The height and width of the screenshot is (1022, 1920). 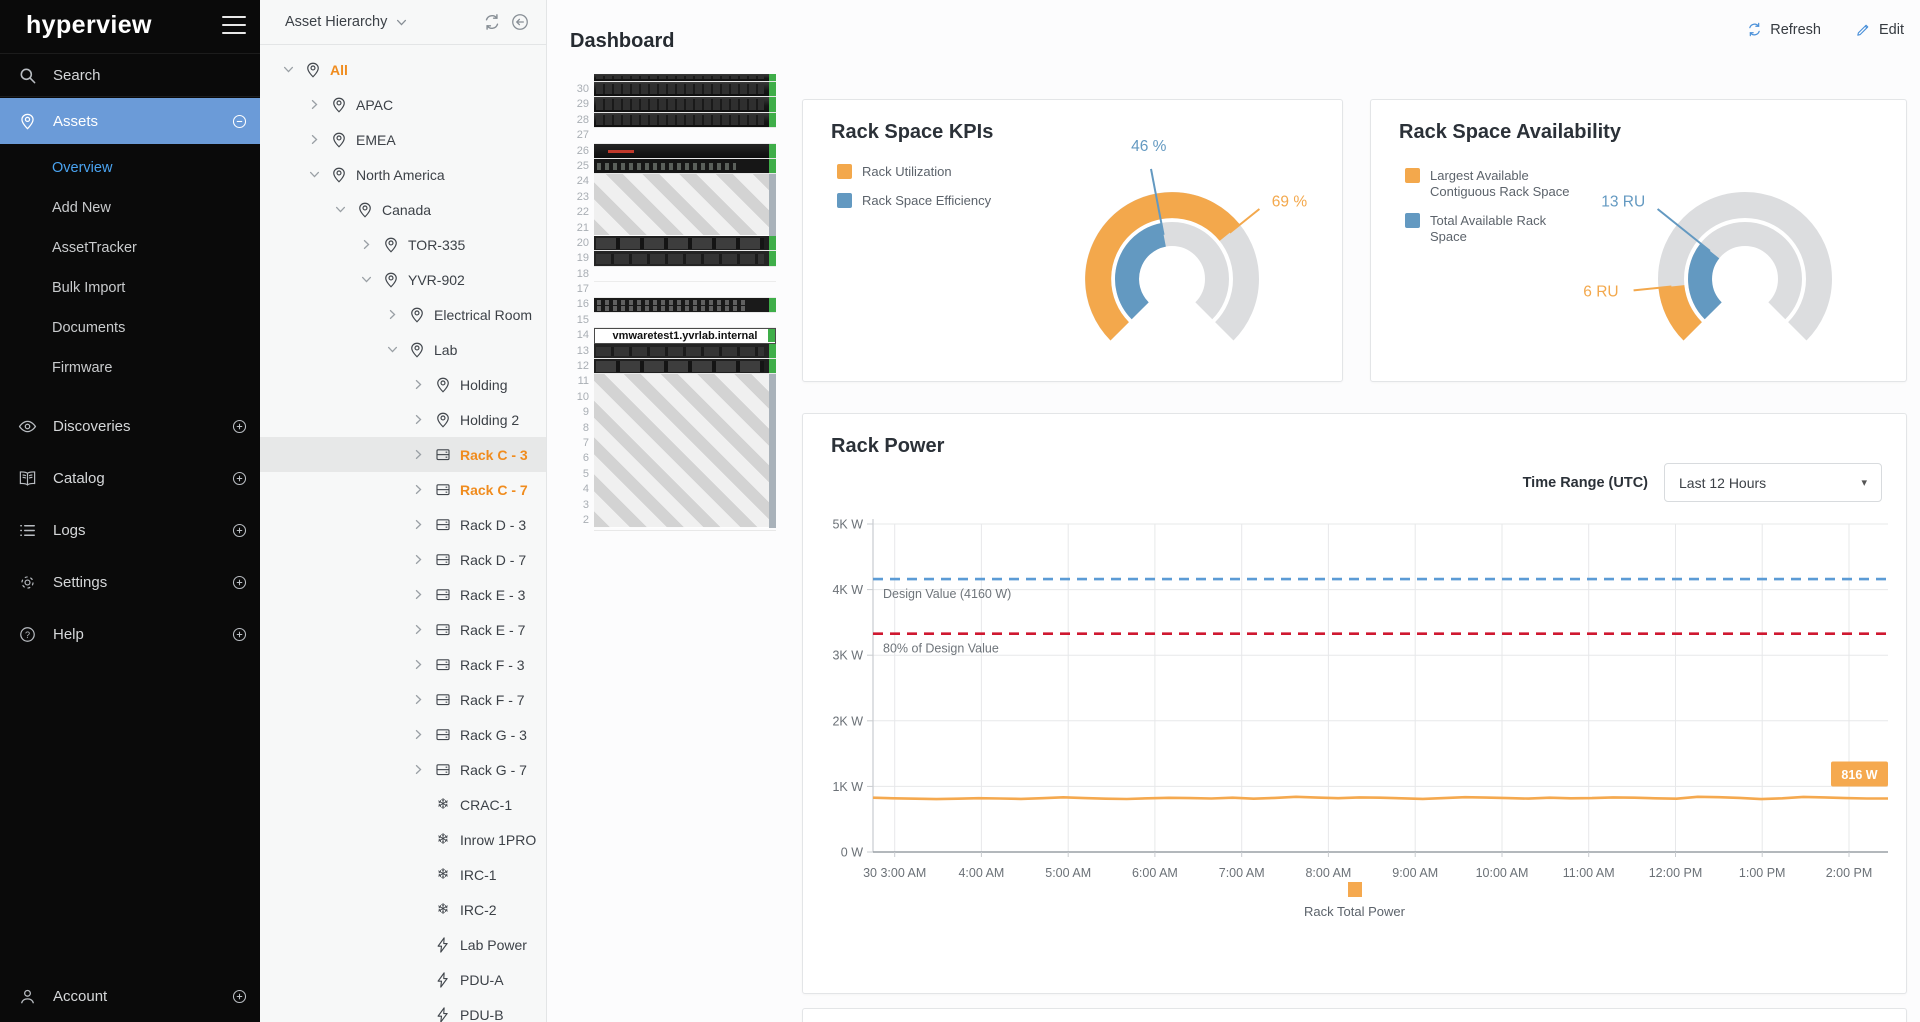 What do you see at coordinates (403, 839) in the screenshot?
I see `tree-node-inrow-1pro: ❄ Inrow 1PRO` at bounding box center [403, 839].